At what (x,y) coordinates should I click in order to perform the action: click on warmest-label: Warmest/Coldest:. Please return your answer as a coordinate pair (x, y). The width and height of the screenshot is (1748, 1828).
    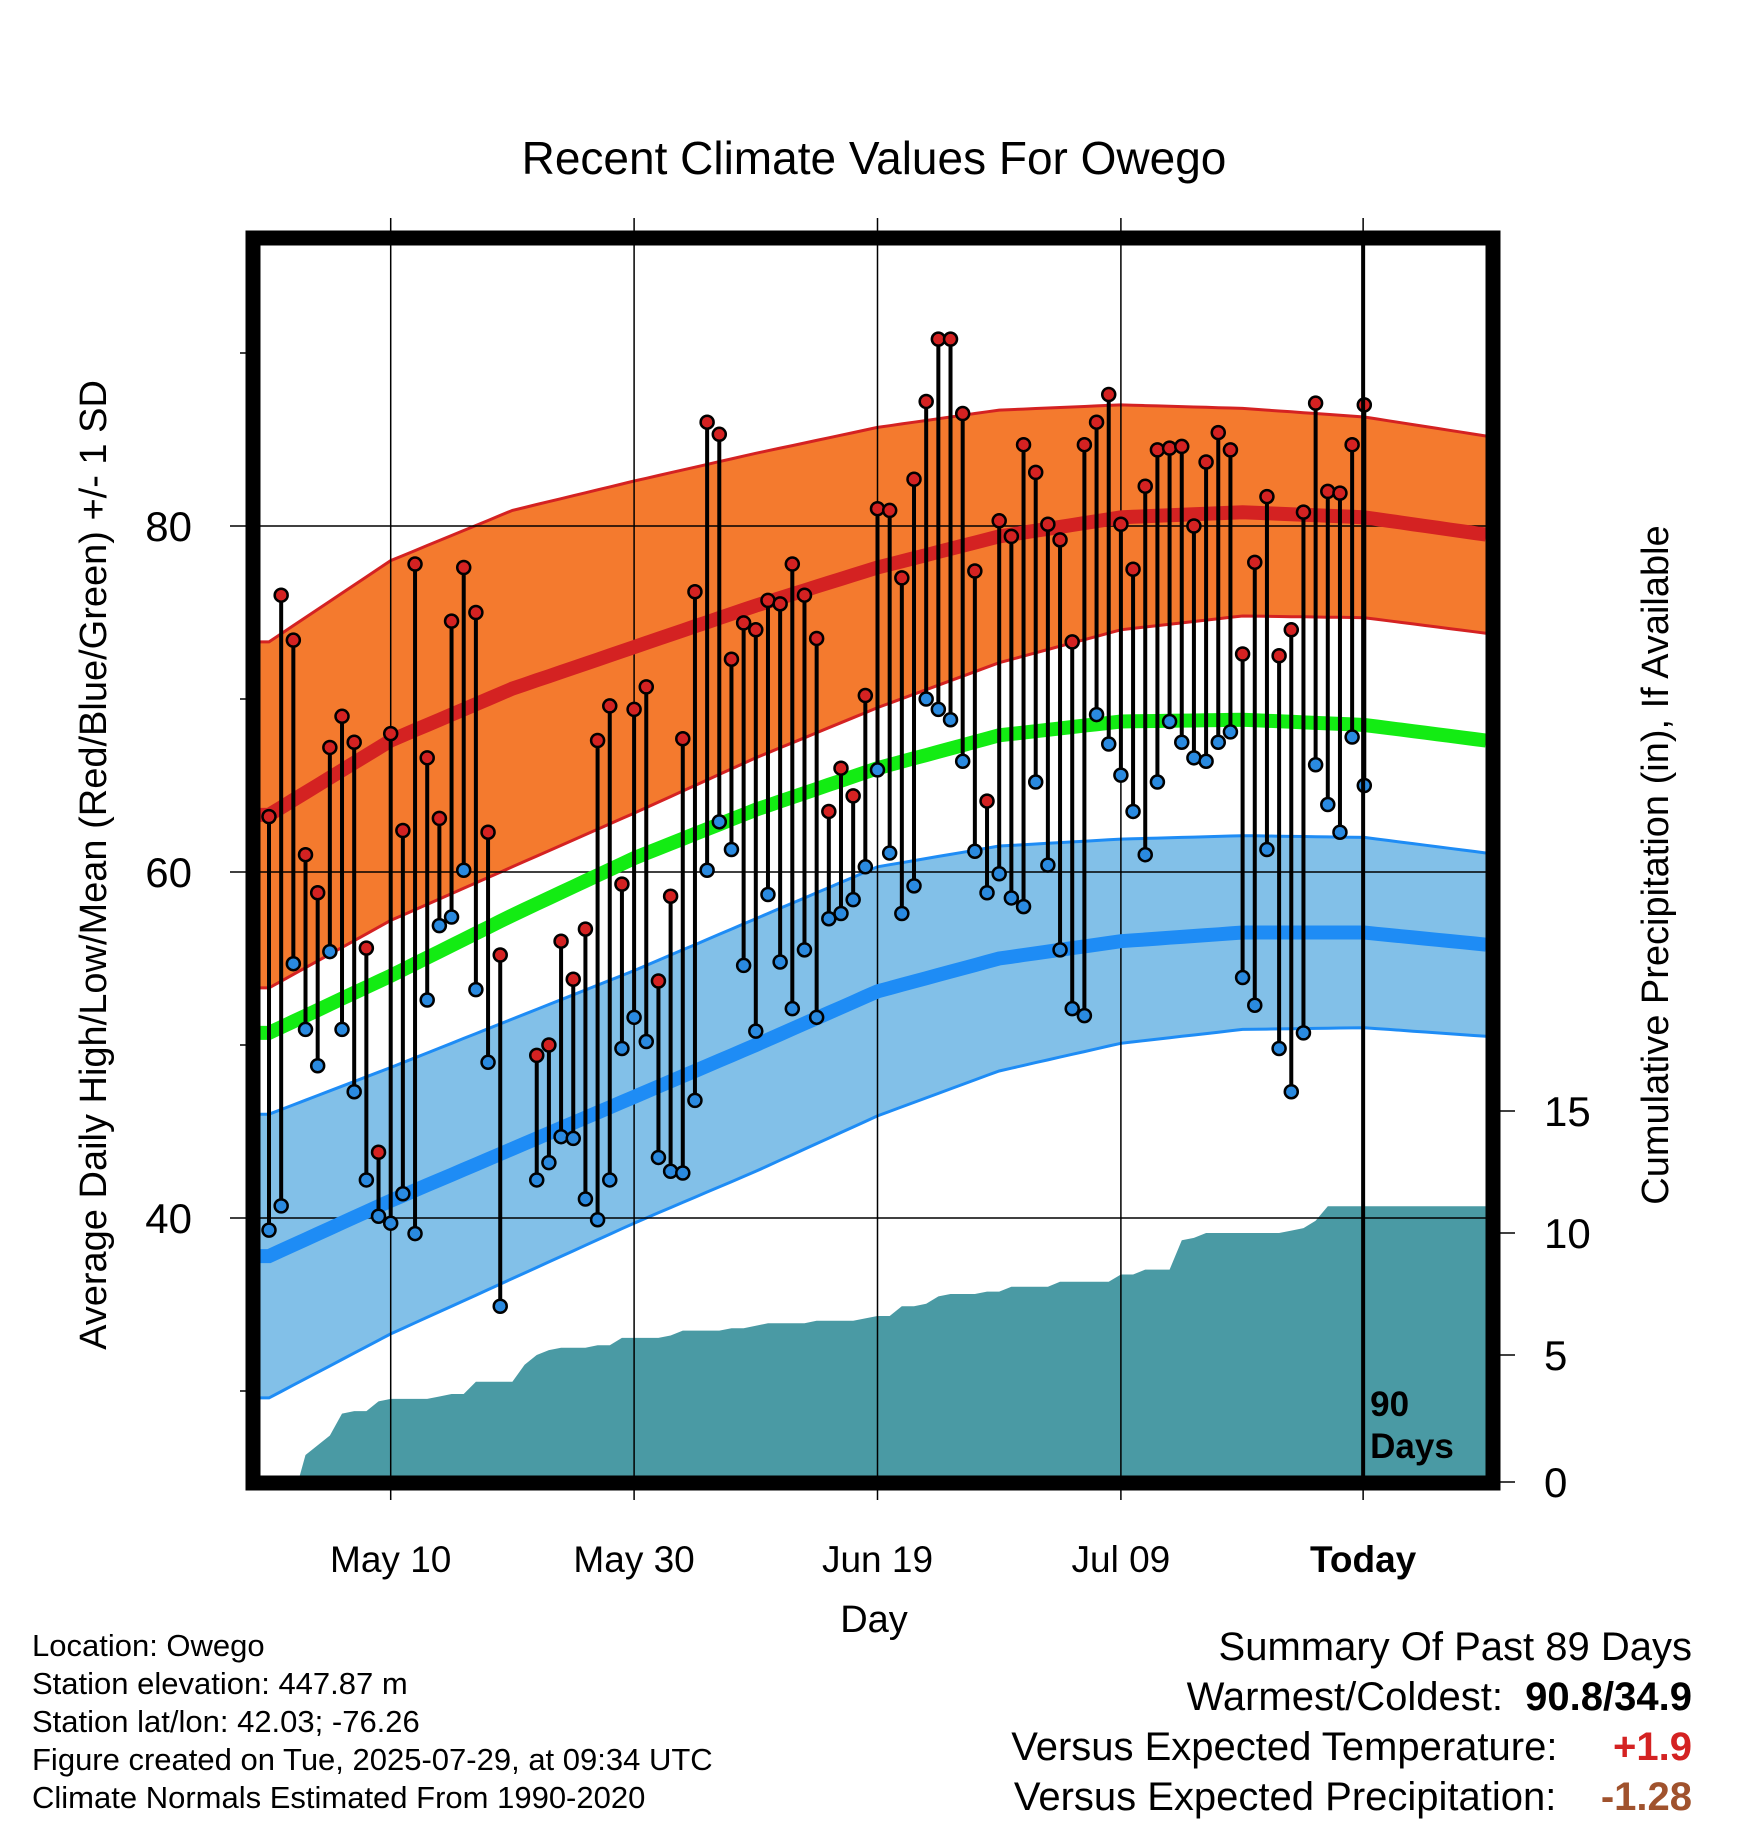
    Looking at the image, I should click on (1344, 1697).